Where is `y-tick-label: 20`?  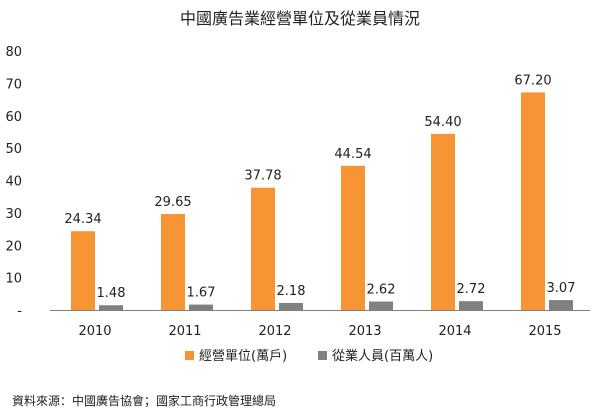 y-tick-label: 20 is located at coordinates (13, 246).